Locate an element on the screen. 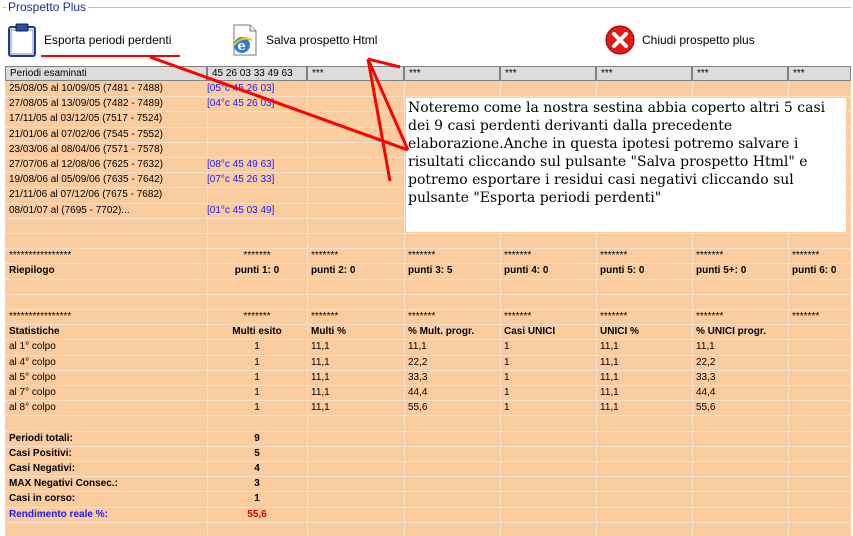 Image resolution: width=853 pixels, height=536 pixels. total-label: MAX Negativi Consec.: is located at coordinates (63, 483).